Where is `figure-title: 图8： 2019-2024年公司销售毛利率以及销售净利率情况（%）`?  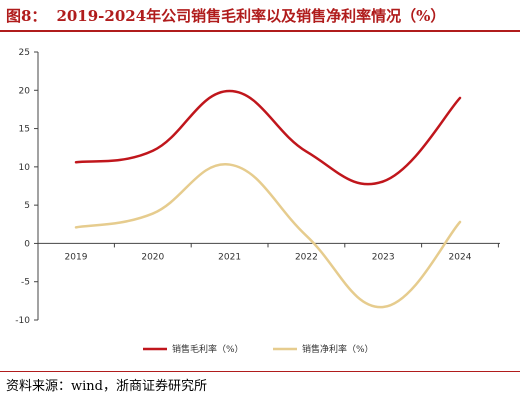
figure-title: 图8： 2019-2024年公司销售毛利率以及销售净利率情况（%） is located at coordinates (260, 16).